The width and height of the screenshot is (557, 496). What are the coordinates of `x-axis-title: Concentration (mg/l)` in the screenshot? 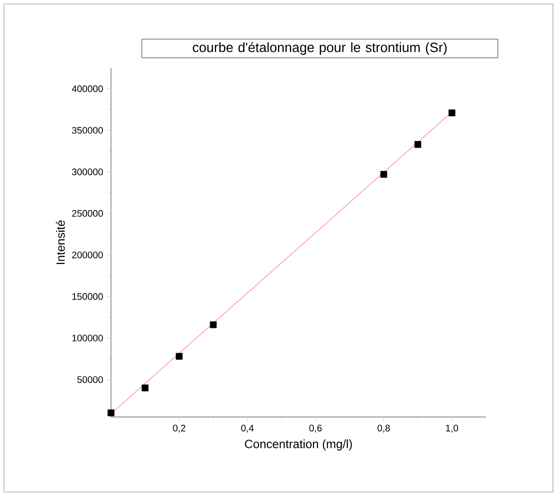 It's located at (298, 445).